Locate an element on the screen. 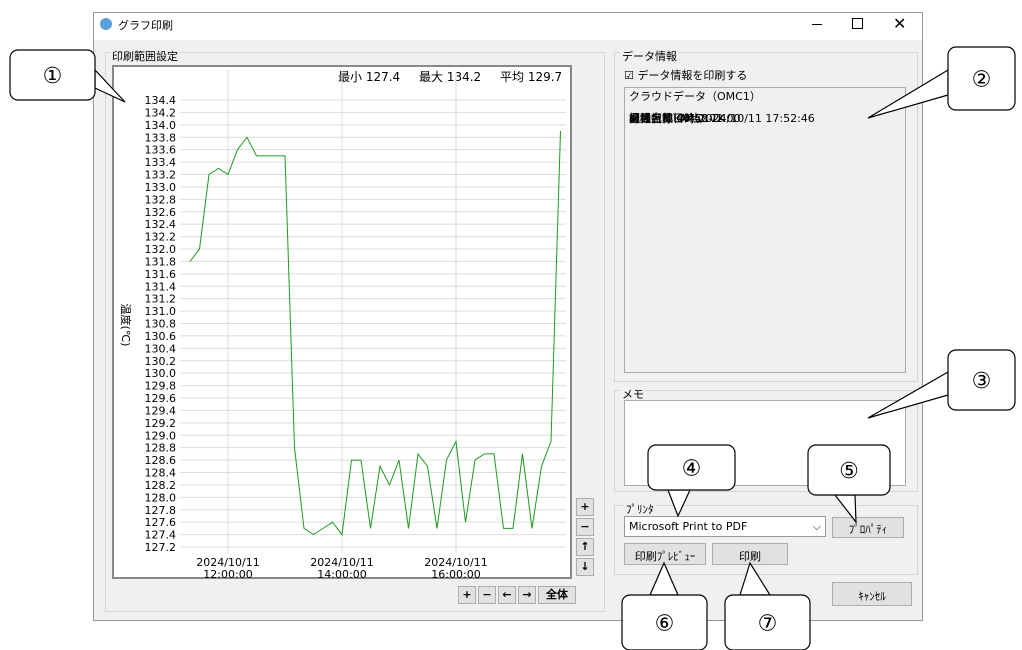  callout-number: ⑤ is located at coordinates (849, 471).